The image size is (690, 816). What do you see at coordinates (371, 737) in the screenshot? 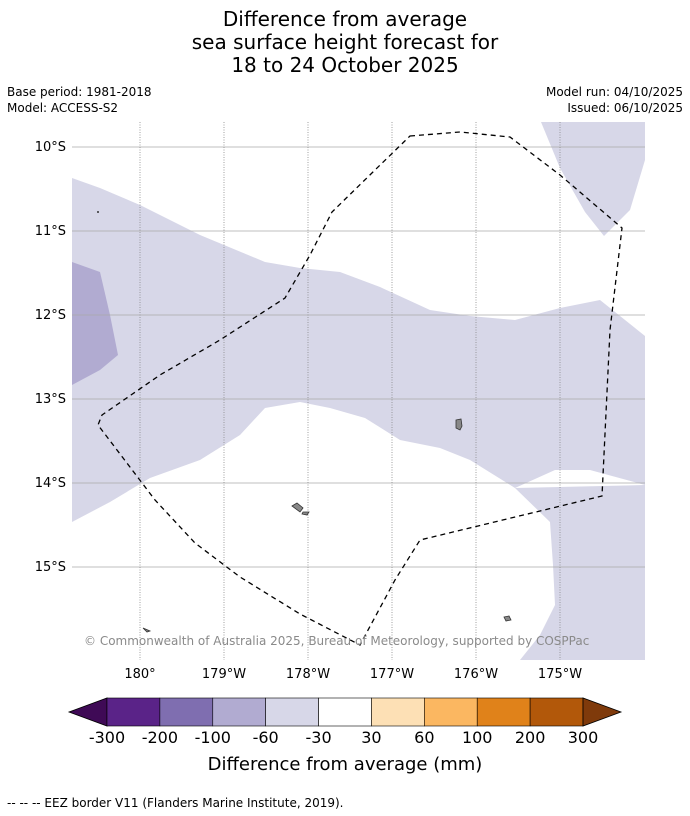
I see `colorbar-tick-label: 30` at bounding box center [371, 737].